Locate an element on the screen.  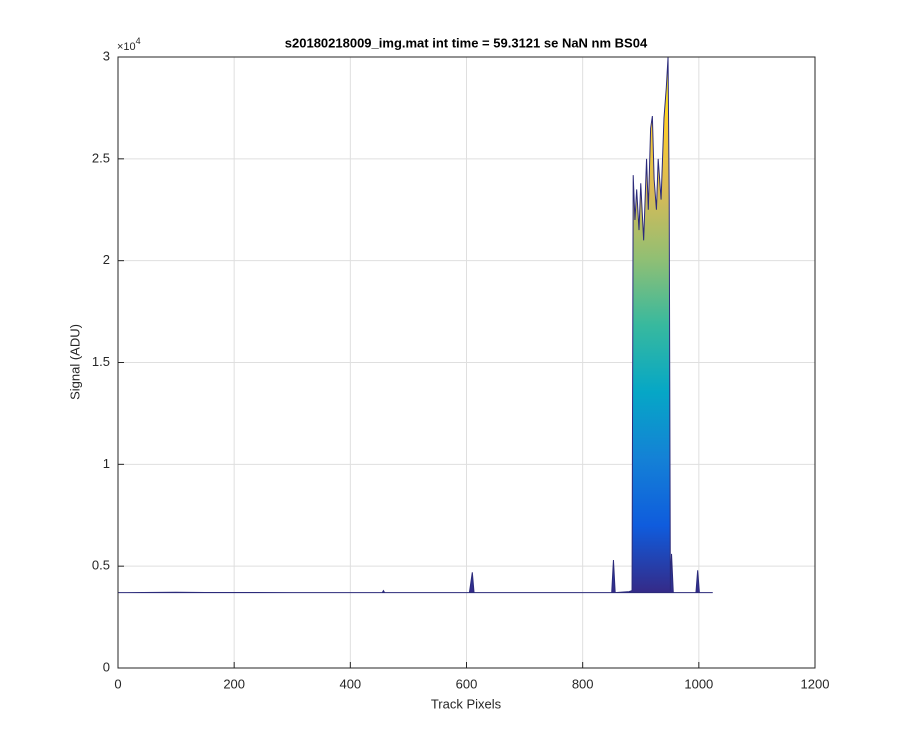
x-axis-label: Track Pixels is located at coordinates (466, 703).